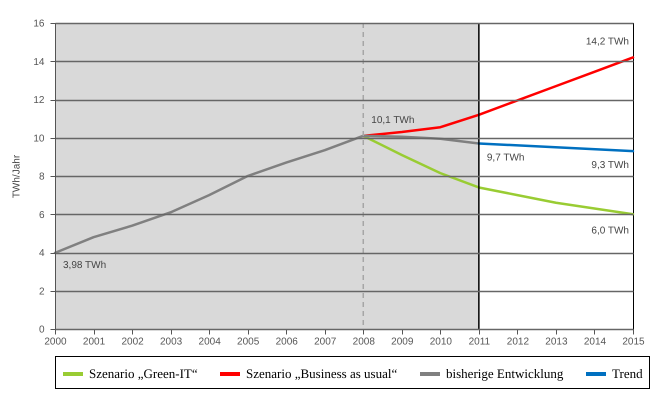 This screenshot has width=653, height=402. I want to click on y-axis-title: TWh/Jahr, so click(16, 176).